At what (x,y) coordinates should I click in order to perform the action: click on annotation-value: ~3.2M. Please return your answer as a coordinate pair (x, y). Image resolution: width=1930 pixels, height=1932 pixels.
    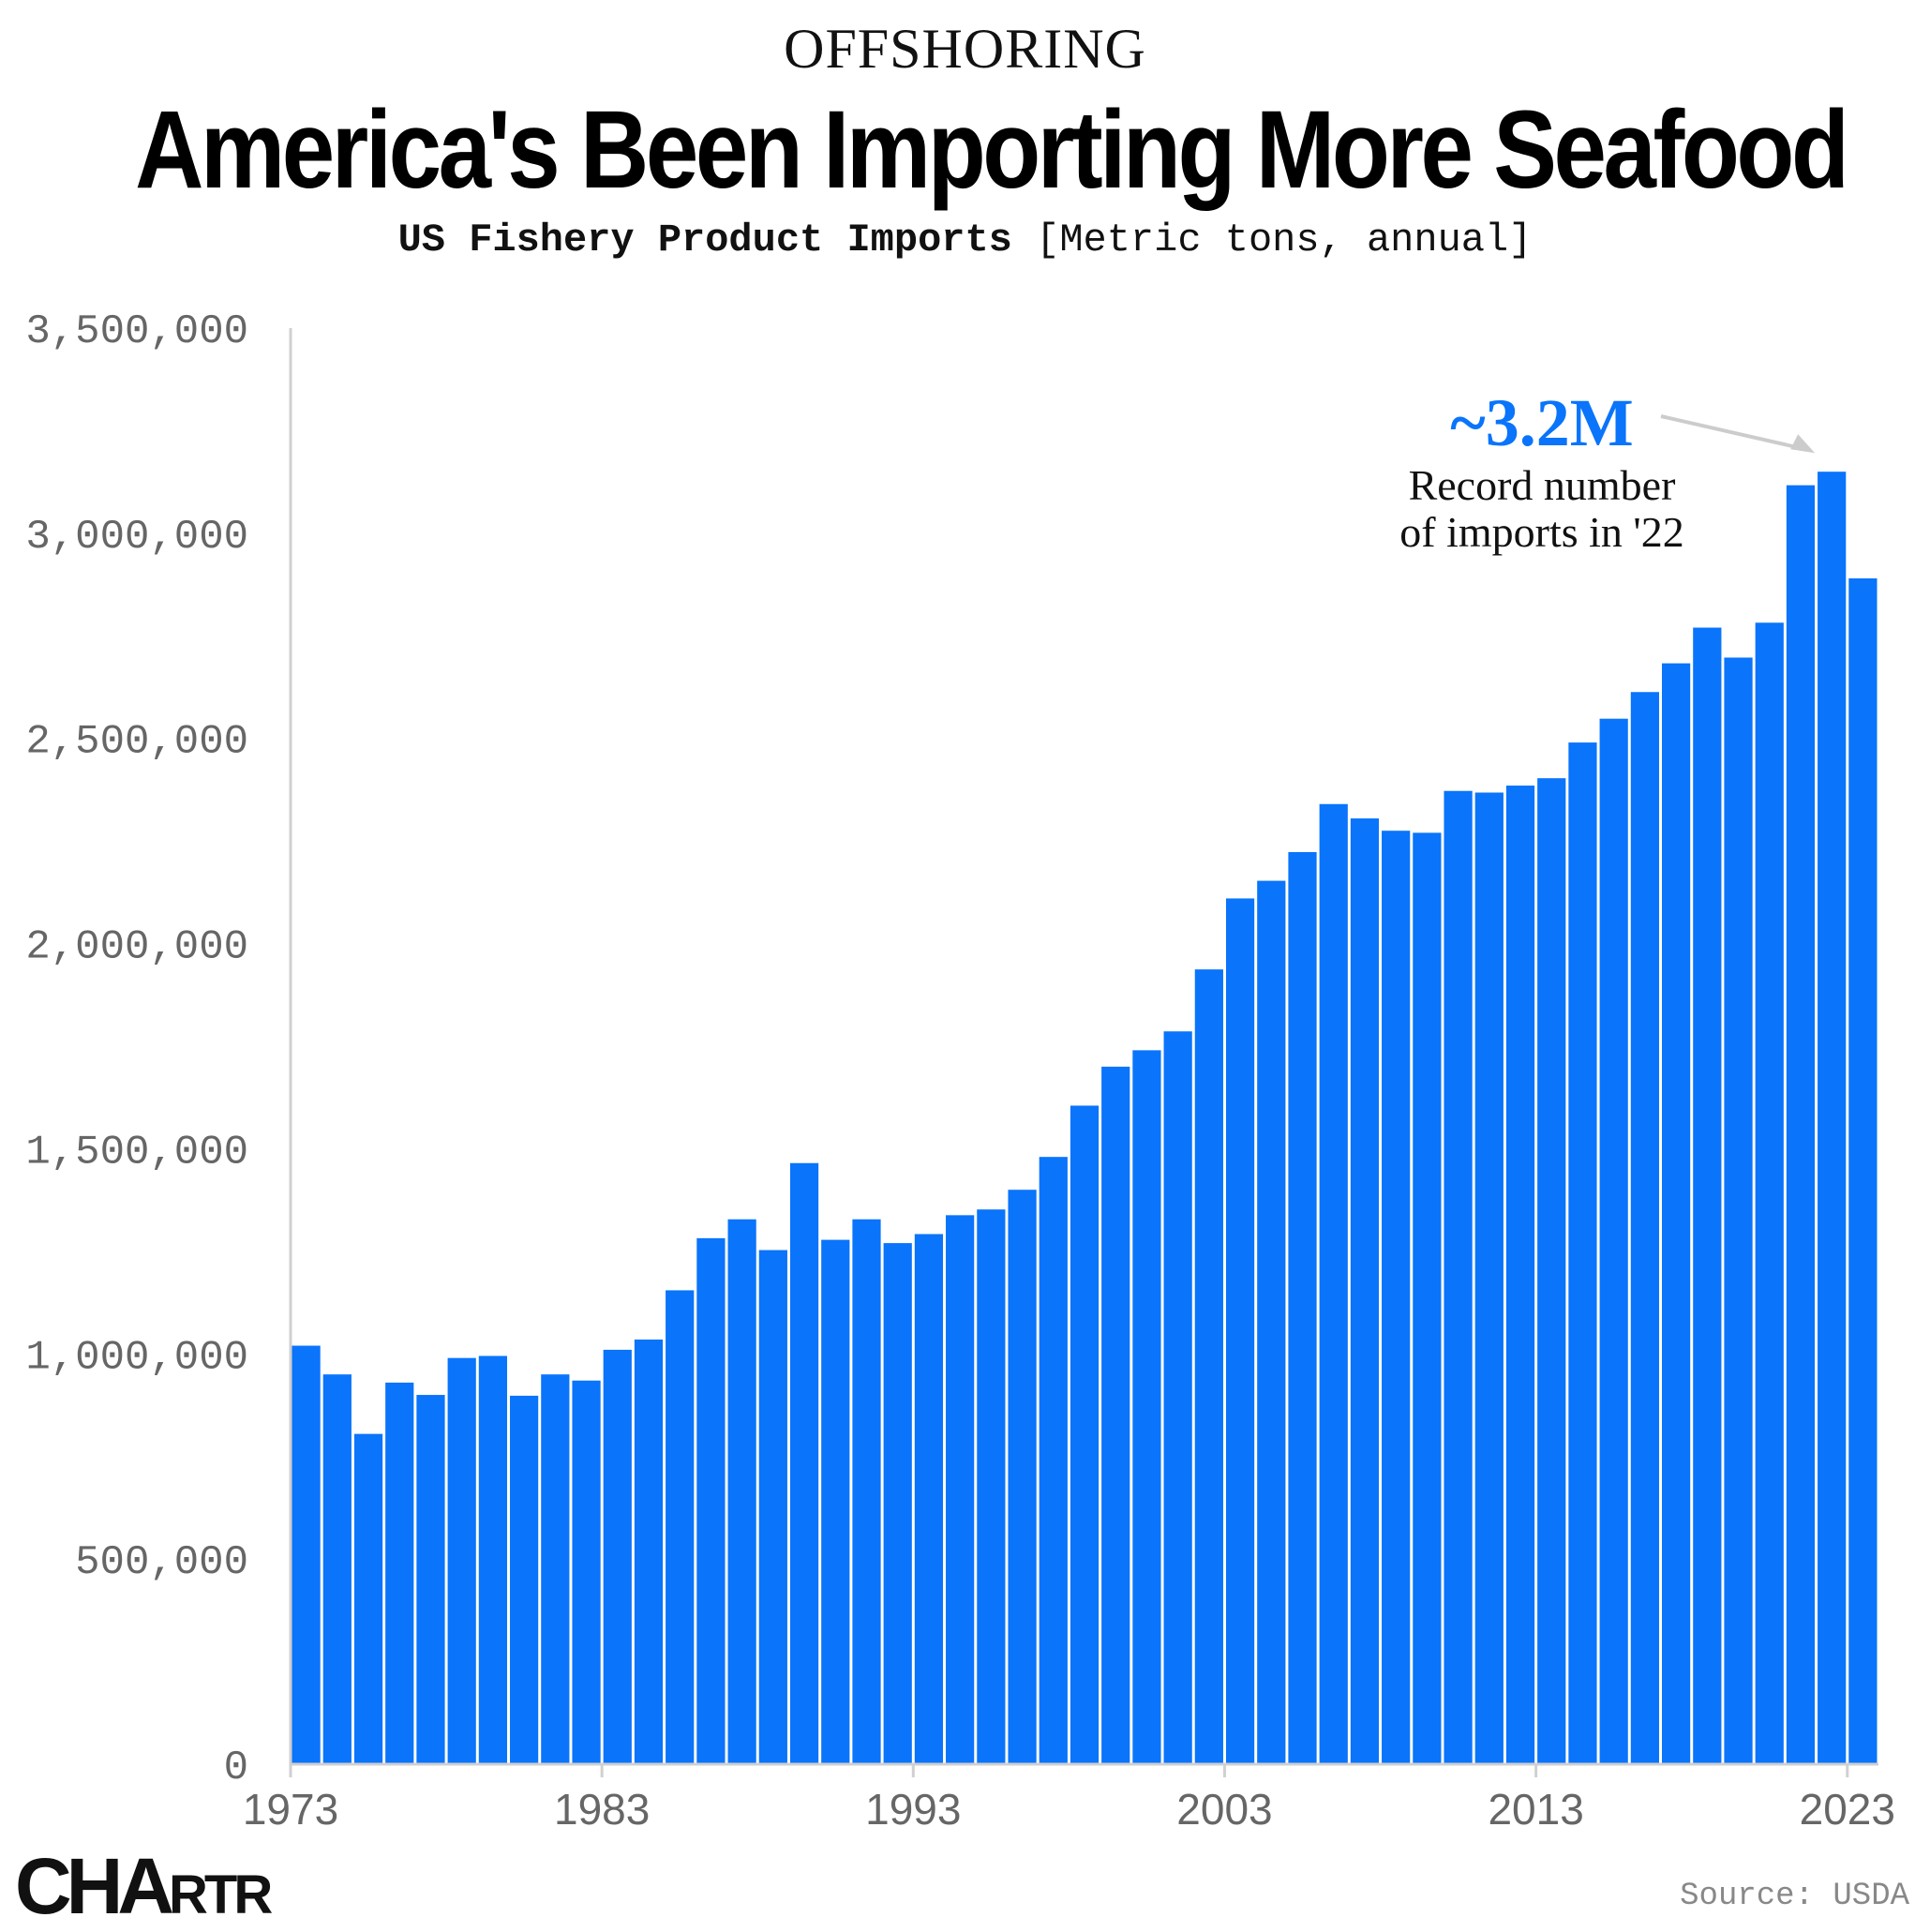
    Looking at the image, I should click on (1542, 422).